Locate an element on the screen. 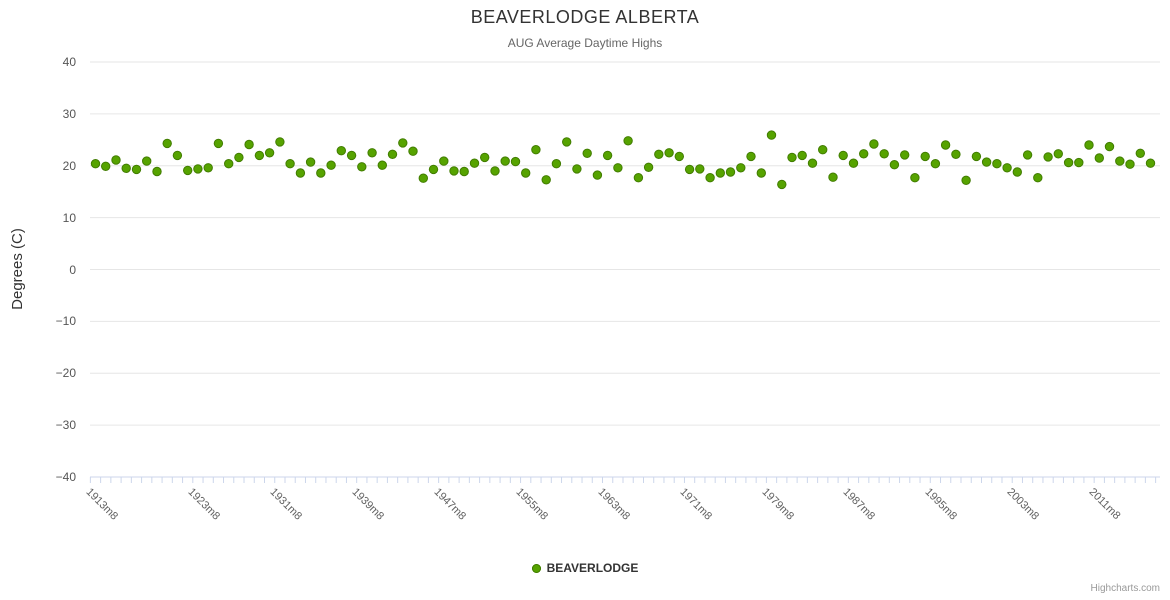  legend: BEAVERLODGE is located at coordinates (585, 568).